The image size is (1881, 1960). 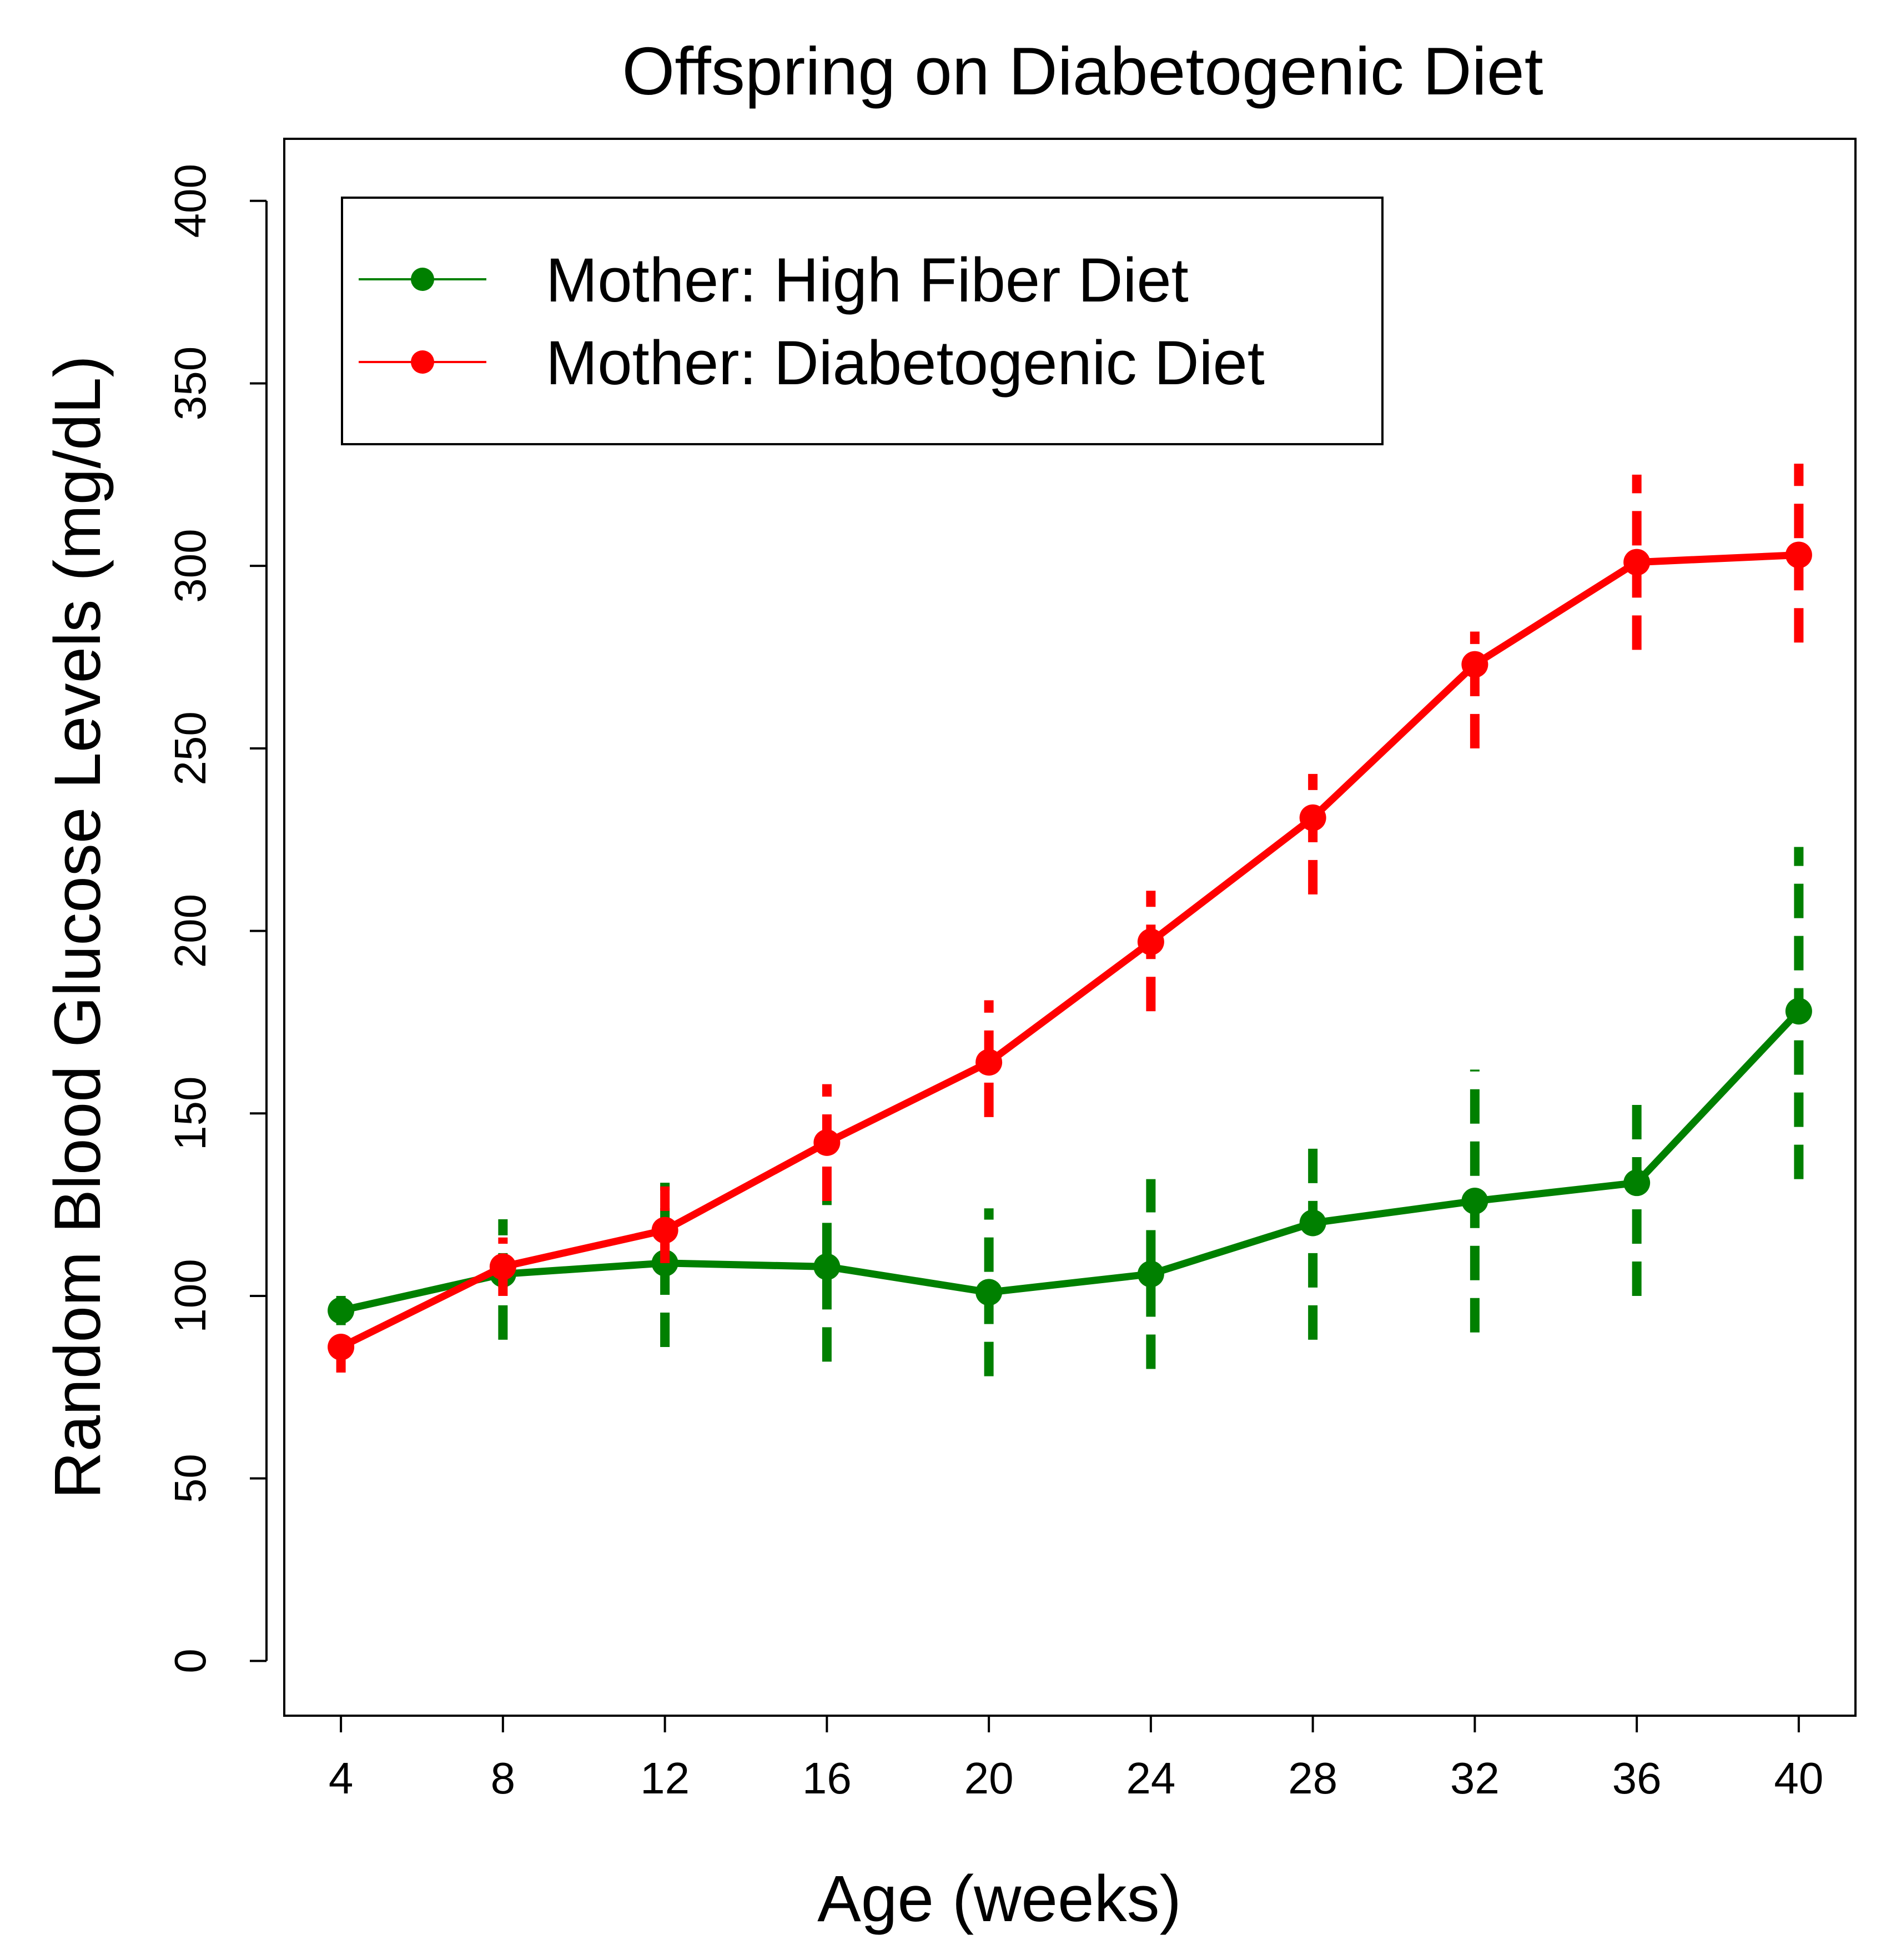 I want to click on y-tick-label: 300, so click(x=190, y=565).